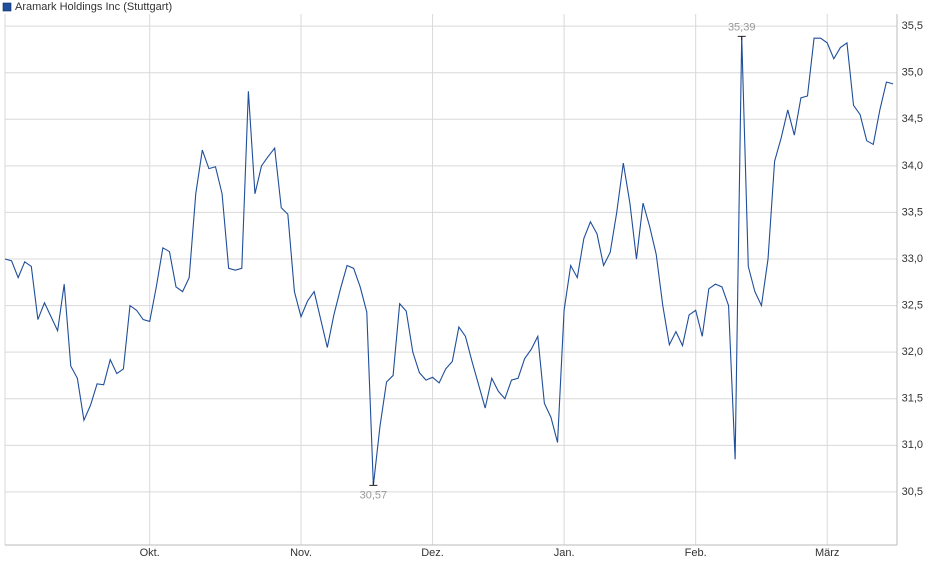 This screenshot has height=579, width=940. What do you see at coordinates (374, 495) in the screenshot?
I see `value-label: 30,57` at bounding box center [374, 495].